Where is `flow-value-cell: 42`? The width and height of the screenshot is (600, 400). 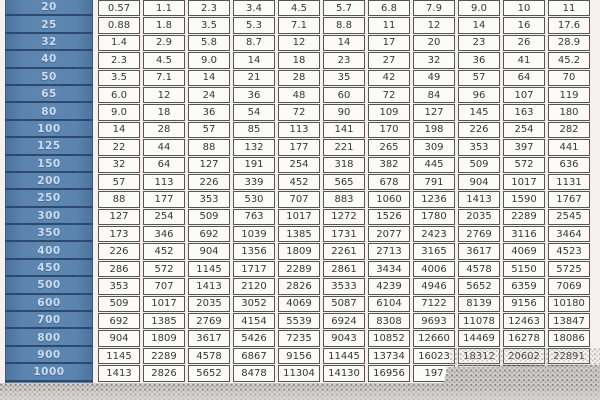 flow-value-cell: 42 is located at coordinates (389, 77).